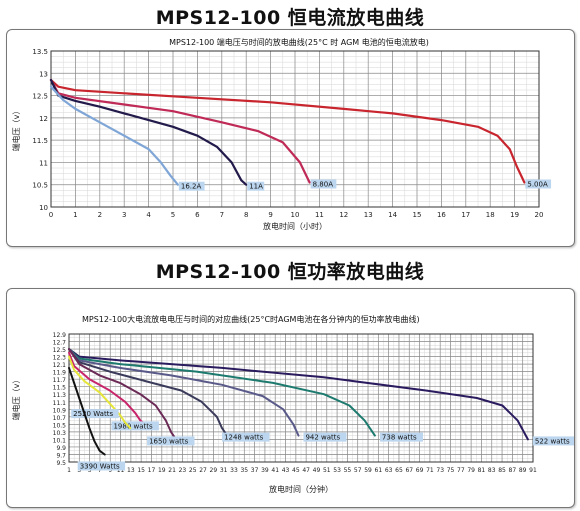 The height and width of the screenshot is (511, 580). Describe the element at coordinates (60, 358) in the screenshot. I see `y-tick-label: 12.3` at that location.